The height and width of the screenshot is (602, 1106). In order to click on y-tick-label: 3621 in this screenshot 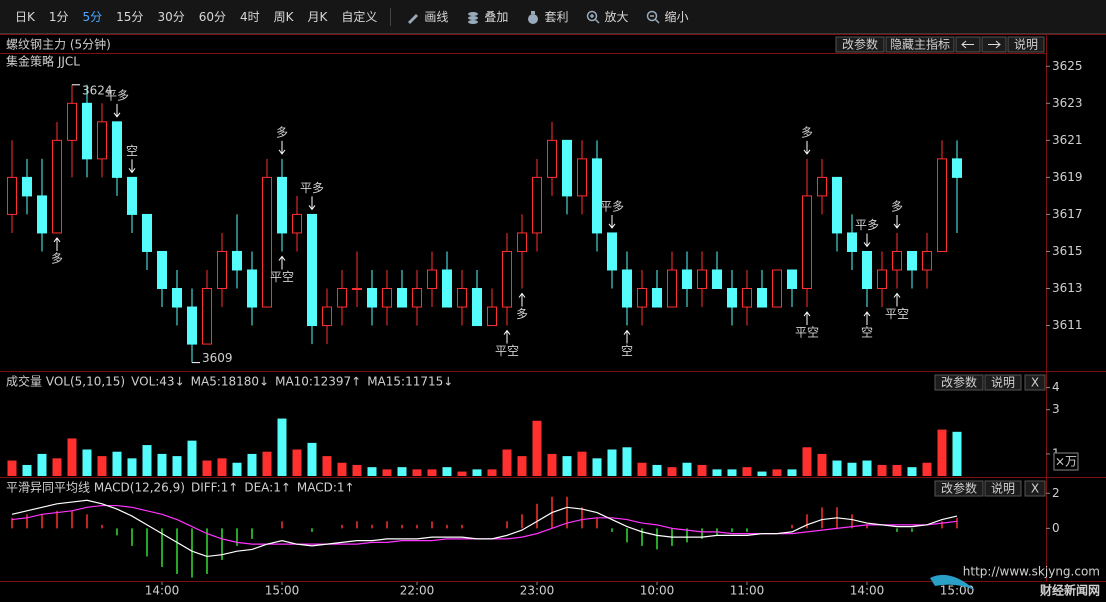, I will do `click(1067, 140)`.